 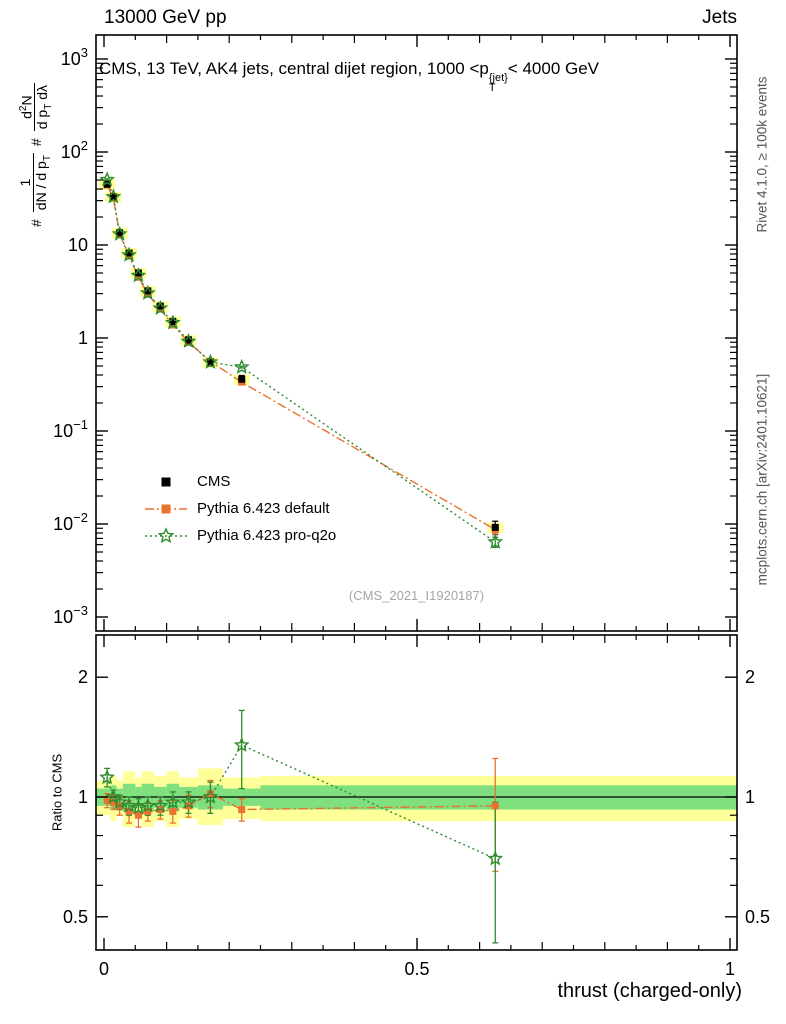 I want to click on watermark: (CMS_2021_I1920187), so click(x=416, y=595).